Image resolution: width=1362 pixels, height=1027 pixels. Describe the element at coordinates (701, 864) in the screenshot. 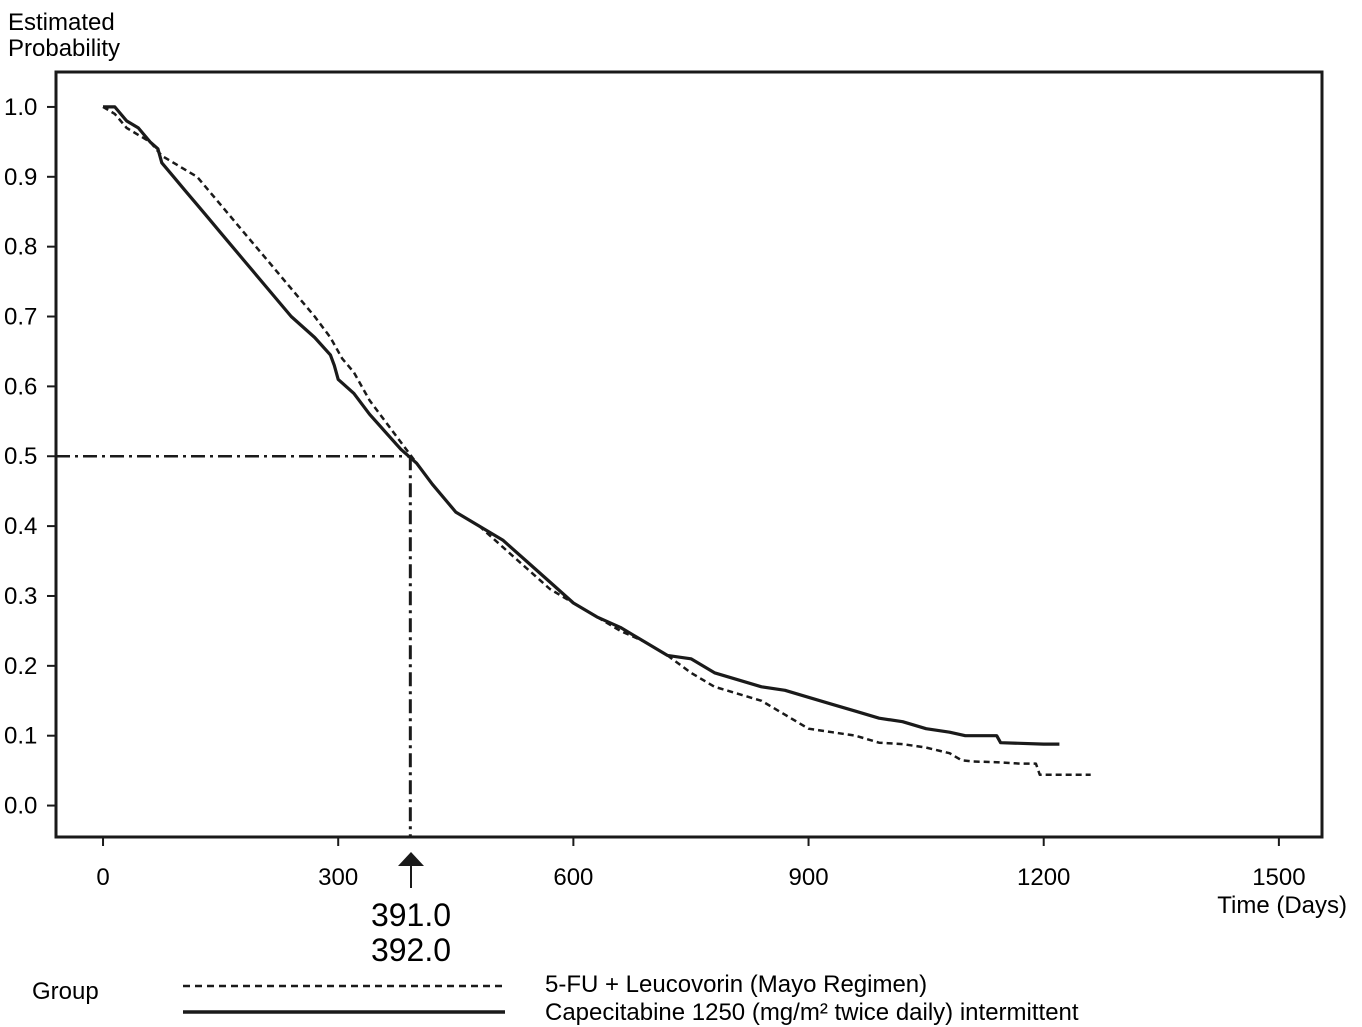

I see `x-axis: 0 300 600 900 1200 1500` at that location.